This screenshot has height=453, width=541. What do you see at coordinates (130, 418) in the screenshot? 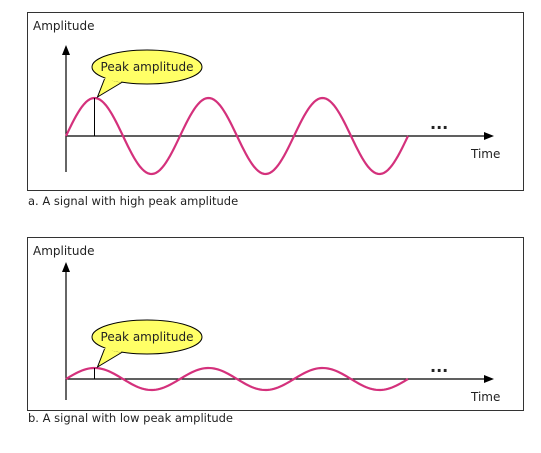
I see `caption: b. A signal with low peak amplitude` at bounding box center [130, 418].